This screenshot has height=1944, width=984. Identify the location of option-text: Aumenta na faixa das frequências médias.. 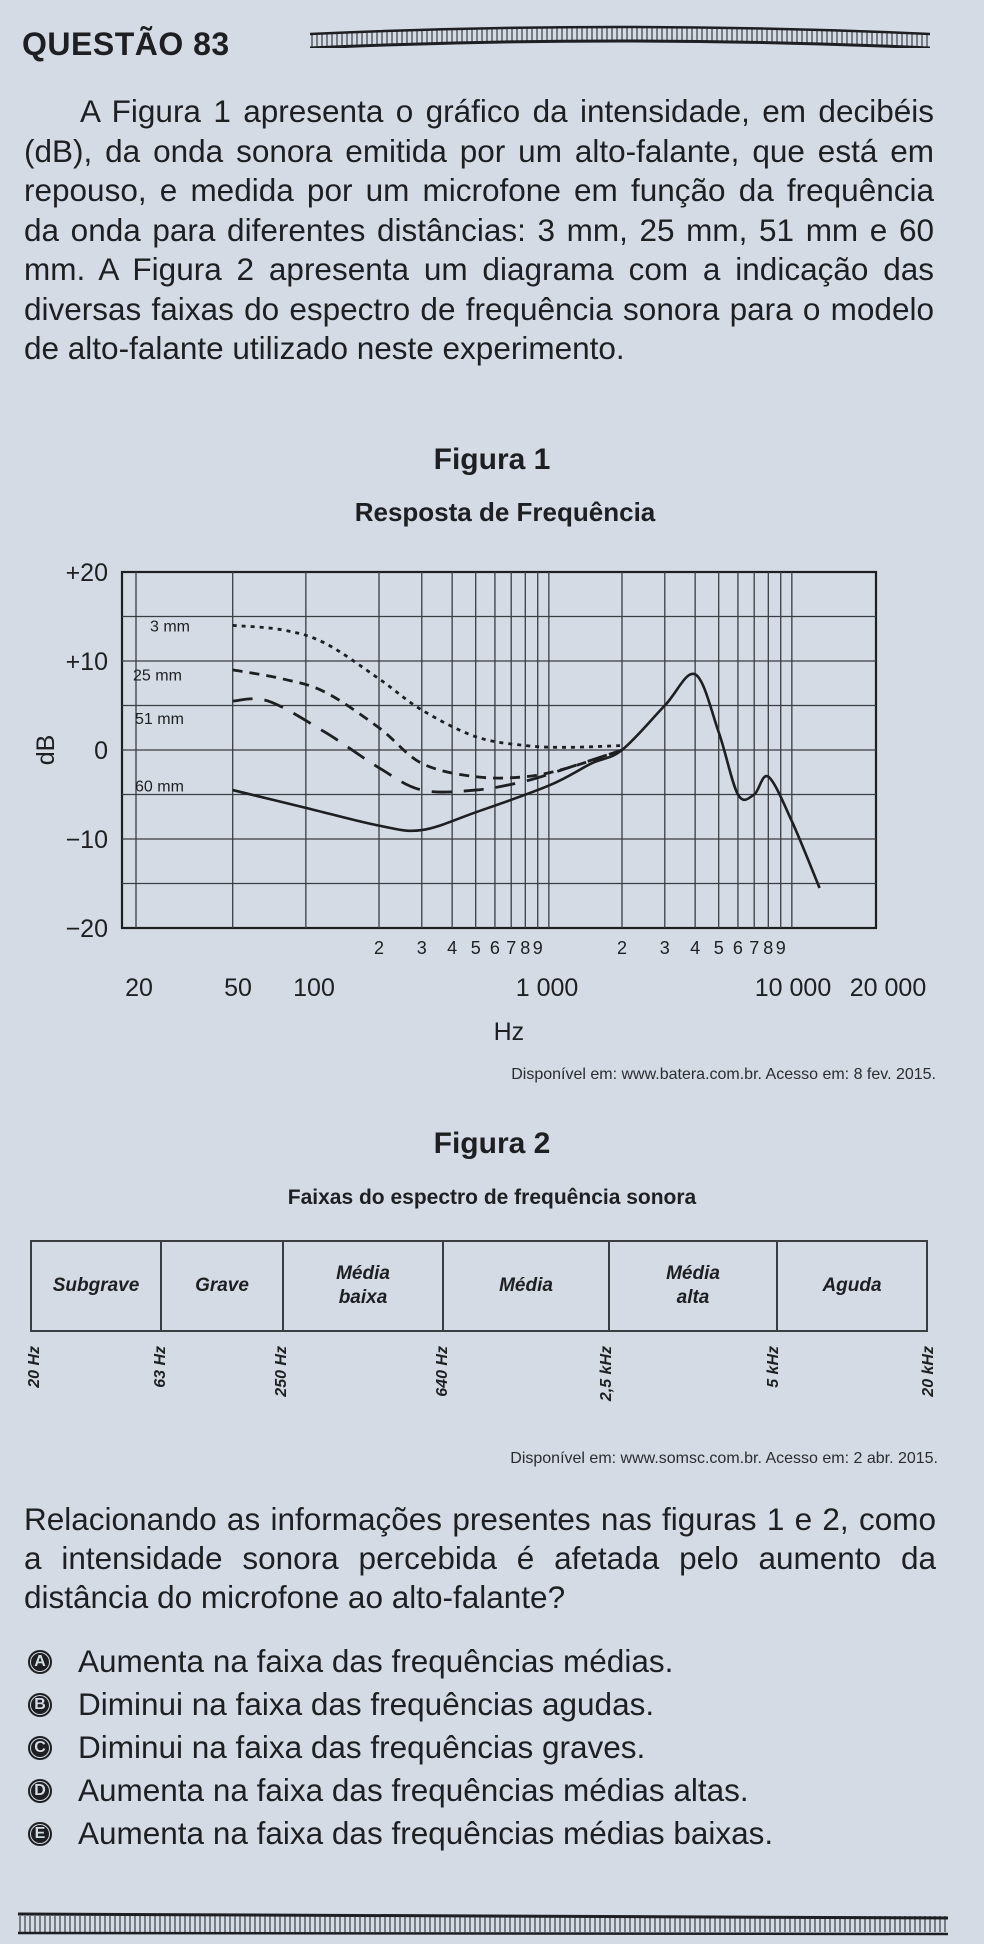
(376, 1661).